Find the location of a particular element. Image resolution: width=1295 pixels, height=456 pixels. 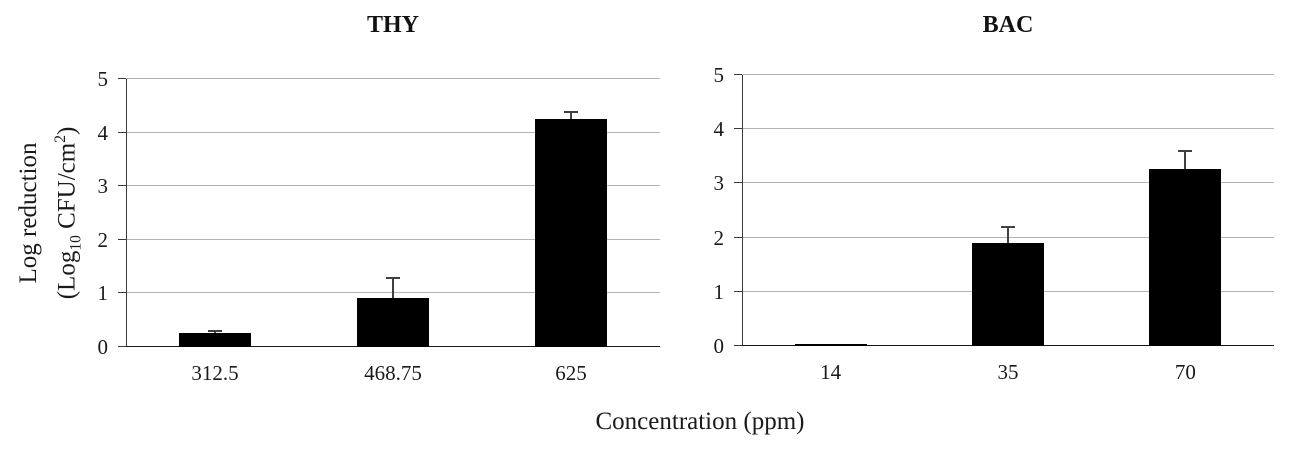

bar-thy-468.75 is located at coordinates (393, 322).